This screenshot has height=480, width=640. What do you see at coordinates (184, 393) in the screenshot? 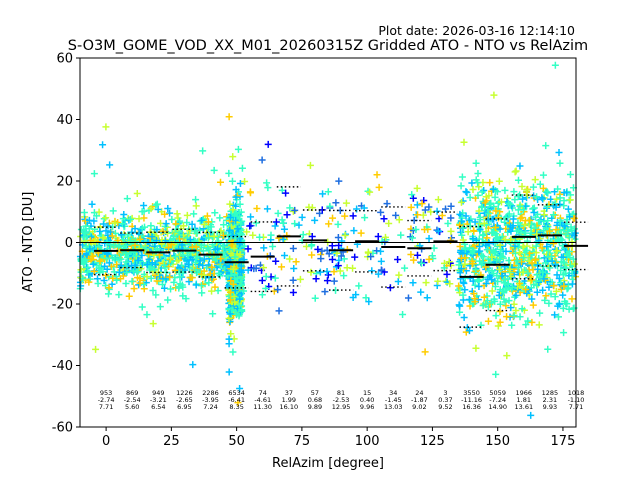
I see `bin-n-label-3: 1226` at bounding box center [184, 393].